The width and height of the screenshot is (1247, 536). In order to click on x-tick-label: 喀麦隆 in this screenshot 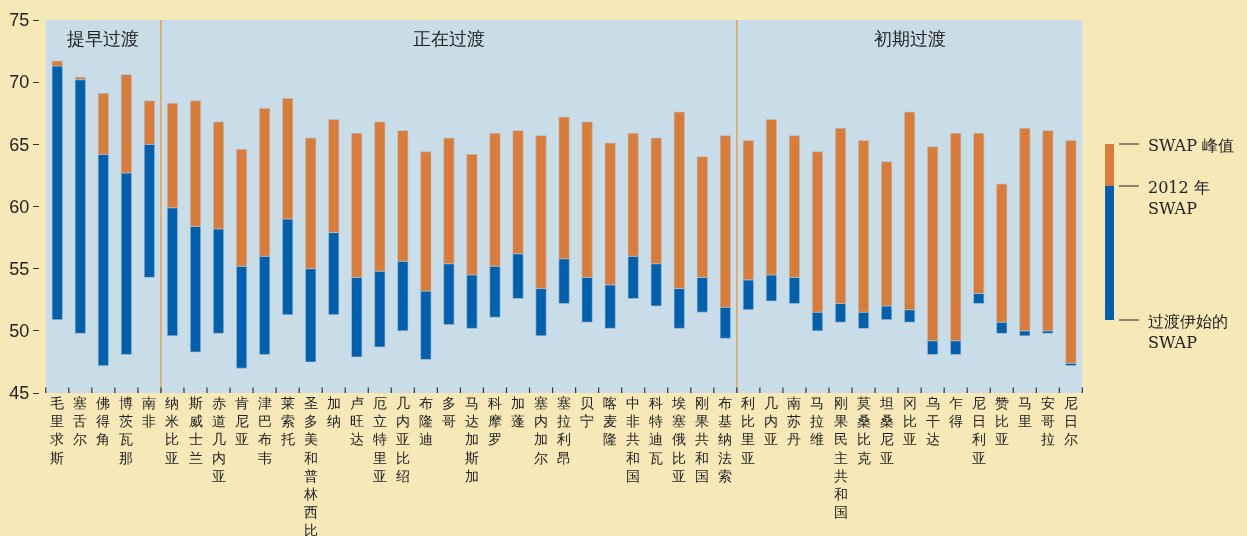, I will do `click(610, 421)`.